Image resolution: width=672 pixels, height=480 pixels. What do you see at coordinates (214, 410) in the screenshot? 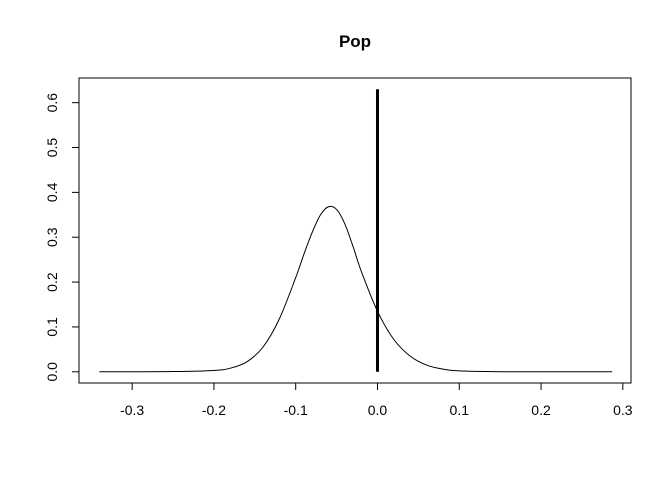
I see `x-tick-label: -0.2` at bounding box center [214, 410].